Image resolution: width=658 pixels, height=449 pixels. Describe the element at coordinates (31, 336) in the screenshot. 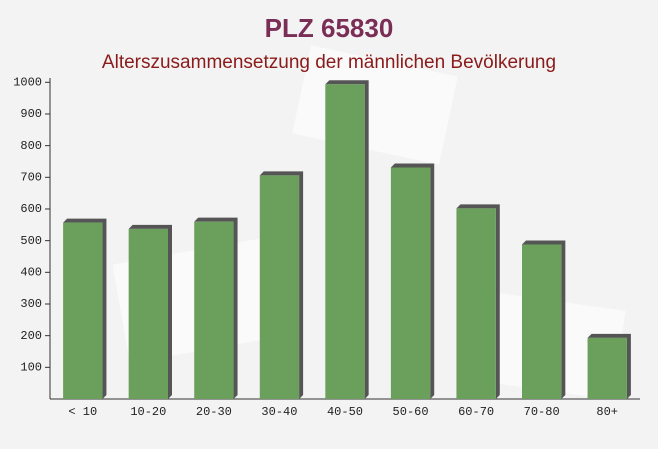

I see `y-tick-label: 200` at that location.